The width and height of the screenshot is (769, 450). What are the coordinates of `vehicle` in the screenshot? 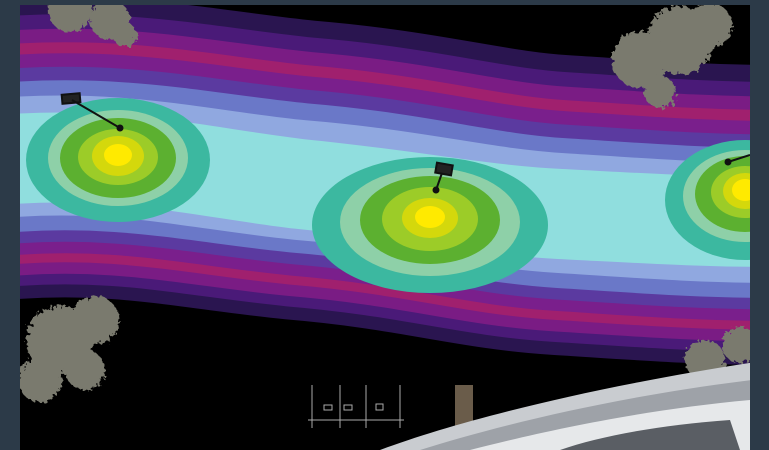 It's located at (565, 406).